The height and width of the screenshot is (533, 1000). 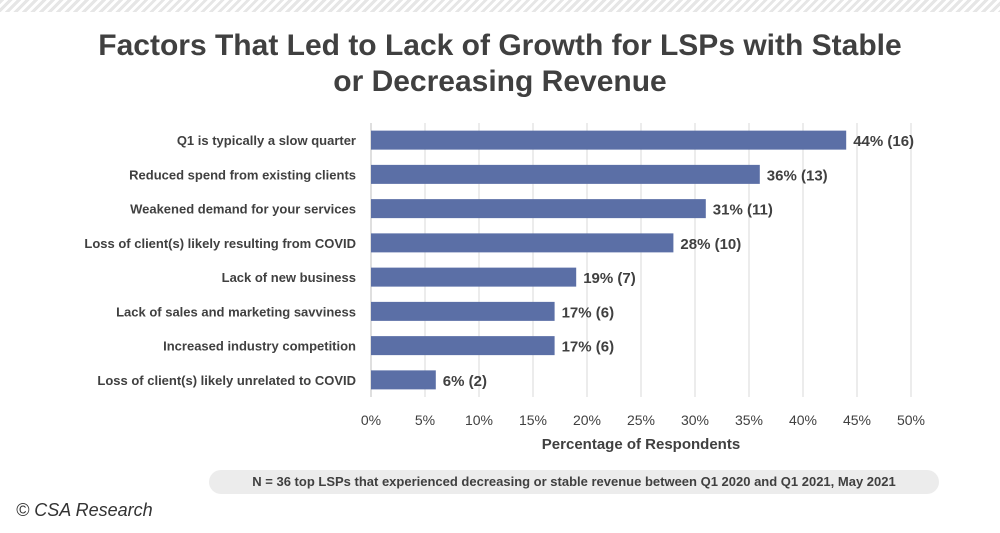 What do you see at coordinates (242, 174) in the screenshot?
I see `category-label: Reduced spend from existing clients` at bounding box center [242, 174].